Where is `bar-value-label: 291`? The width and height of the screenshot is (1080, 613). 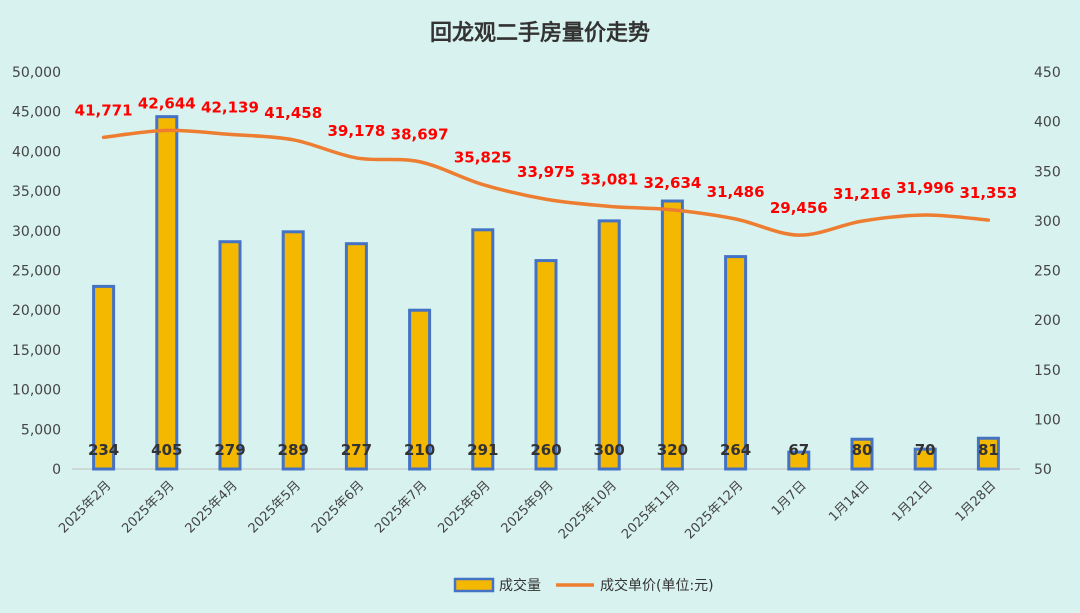
bar-value-label: 291 is located at coordinates (482, 450).